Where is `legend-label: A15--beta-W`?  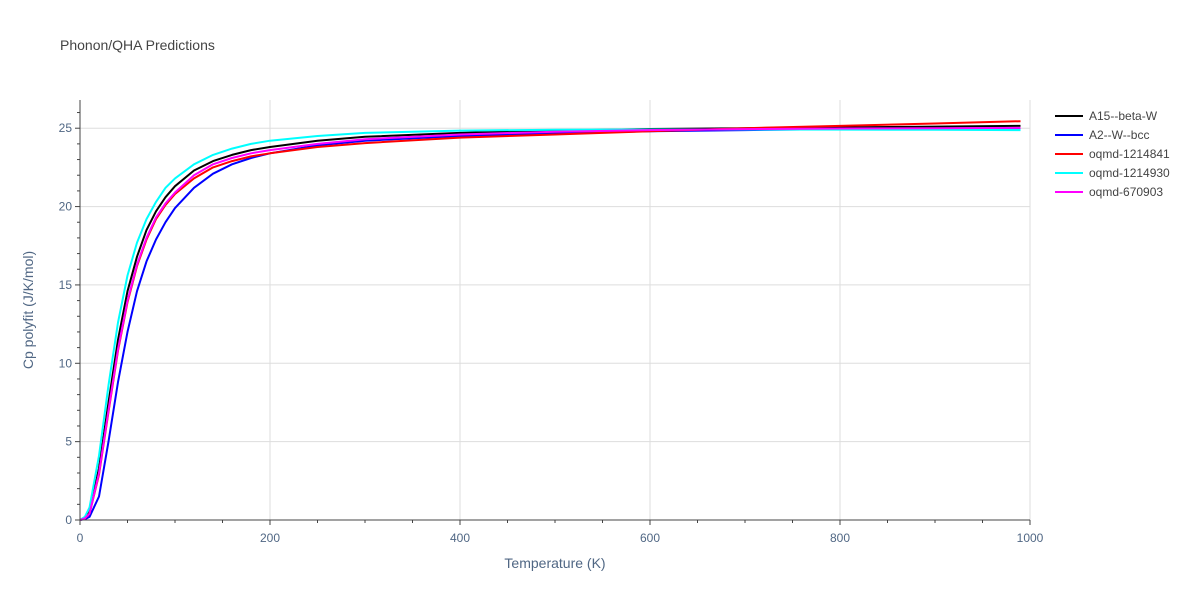
legend-label: A15--beta-W is located at coordinates (1123, 116).